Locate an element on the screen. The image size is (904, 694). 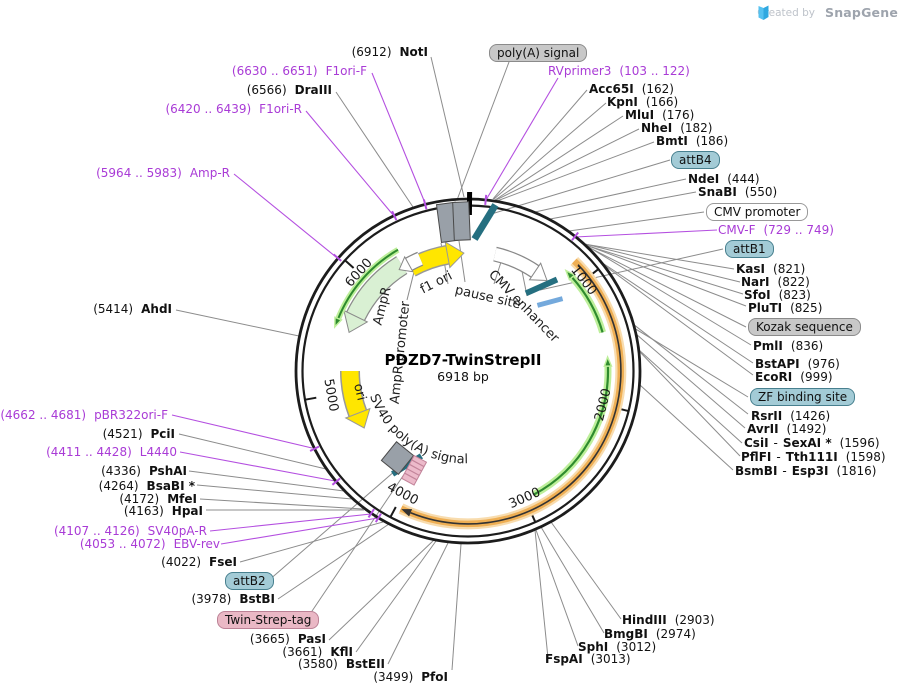
site-name: CsiI is located at coordinates (756, 443).